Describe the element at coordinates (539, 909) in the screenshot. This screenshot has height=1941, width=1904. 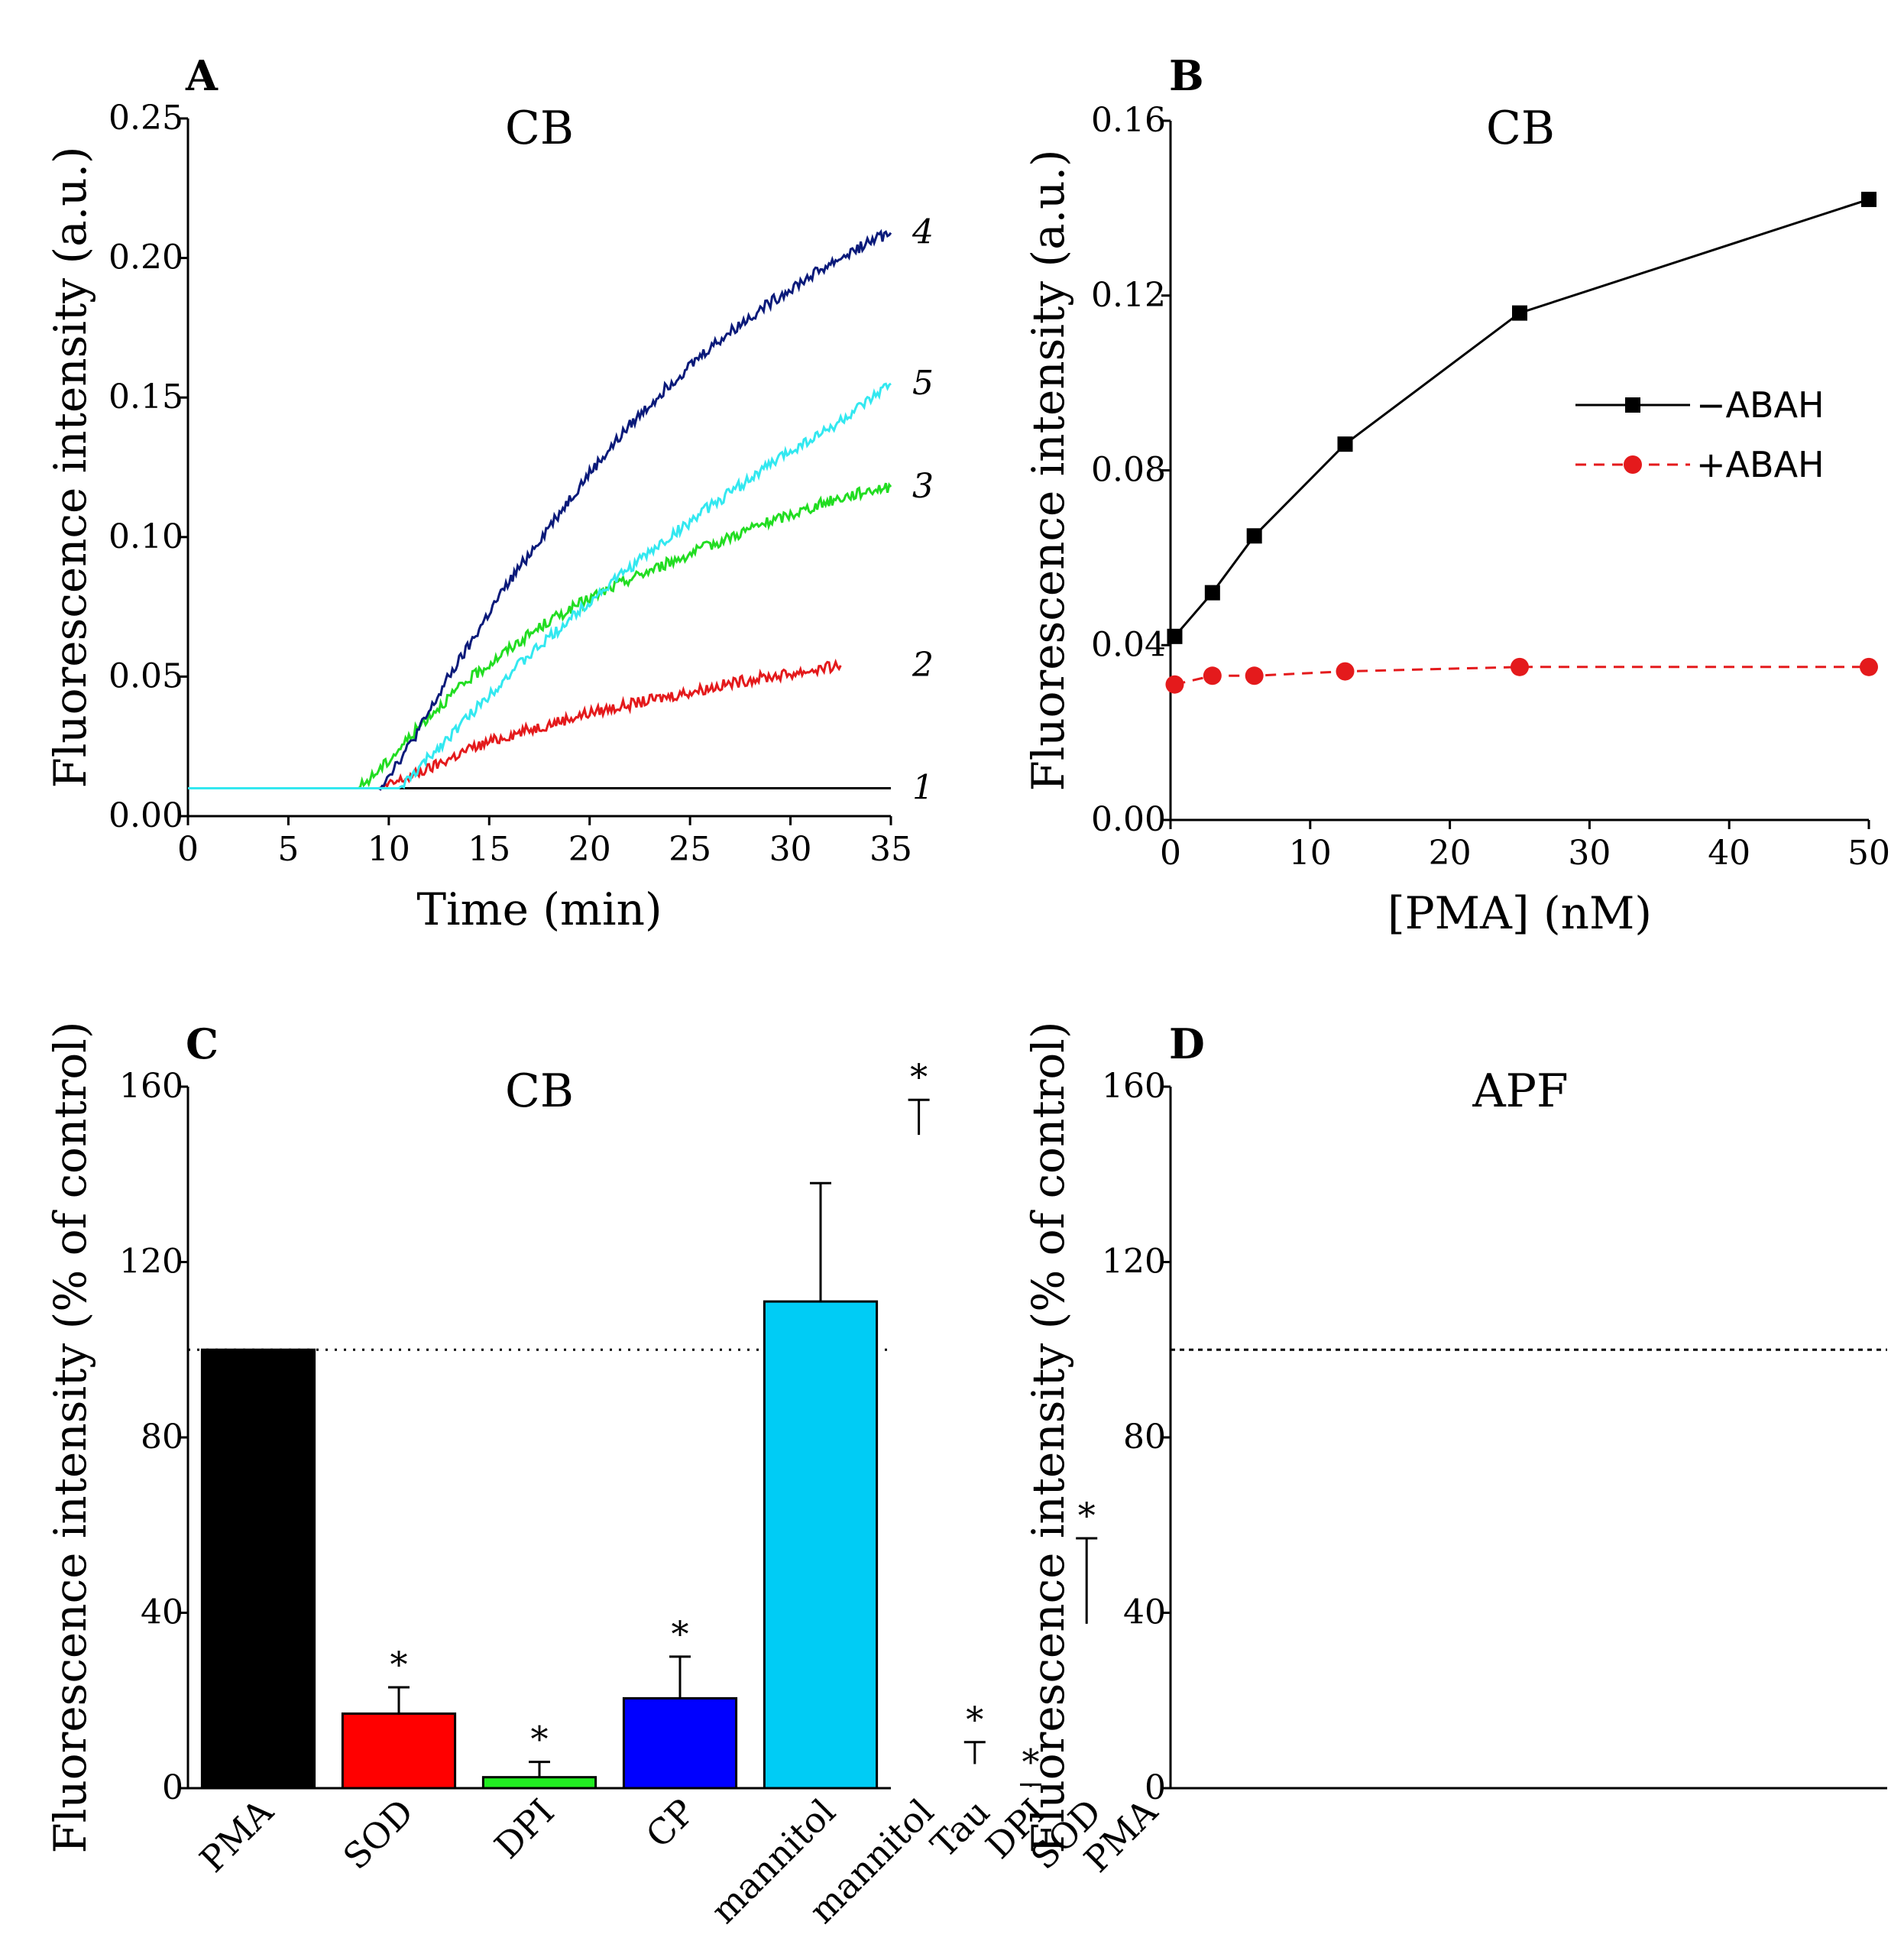
I see `x-axis-label: Time (min)` at that location.